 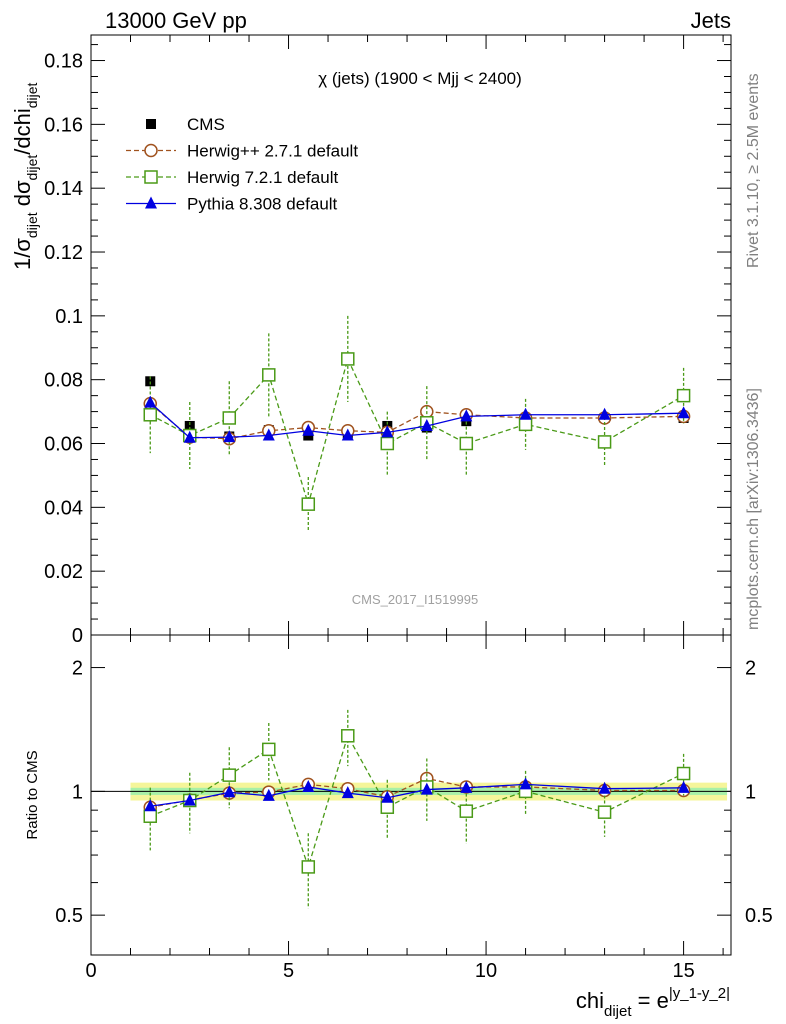 I want to click on x-axis-label: chidijet = e|y_1-y_2|, so click(x=653, y=1002).